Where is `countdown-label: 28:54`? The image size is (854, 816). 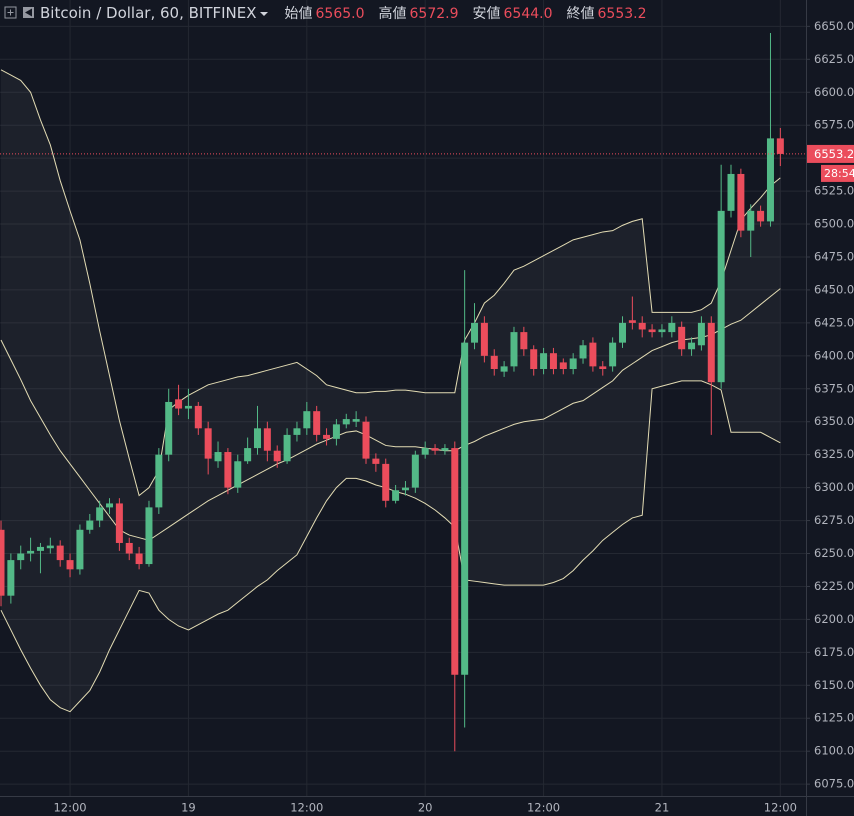
countdown-label: 28:54 is located at coordinates (839, 173).